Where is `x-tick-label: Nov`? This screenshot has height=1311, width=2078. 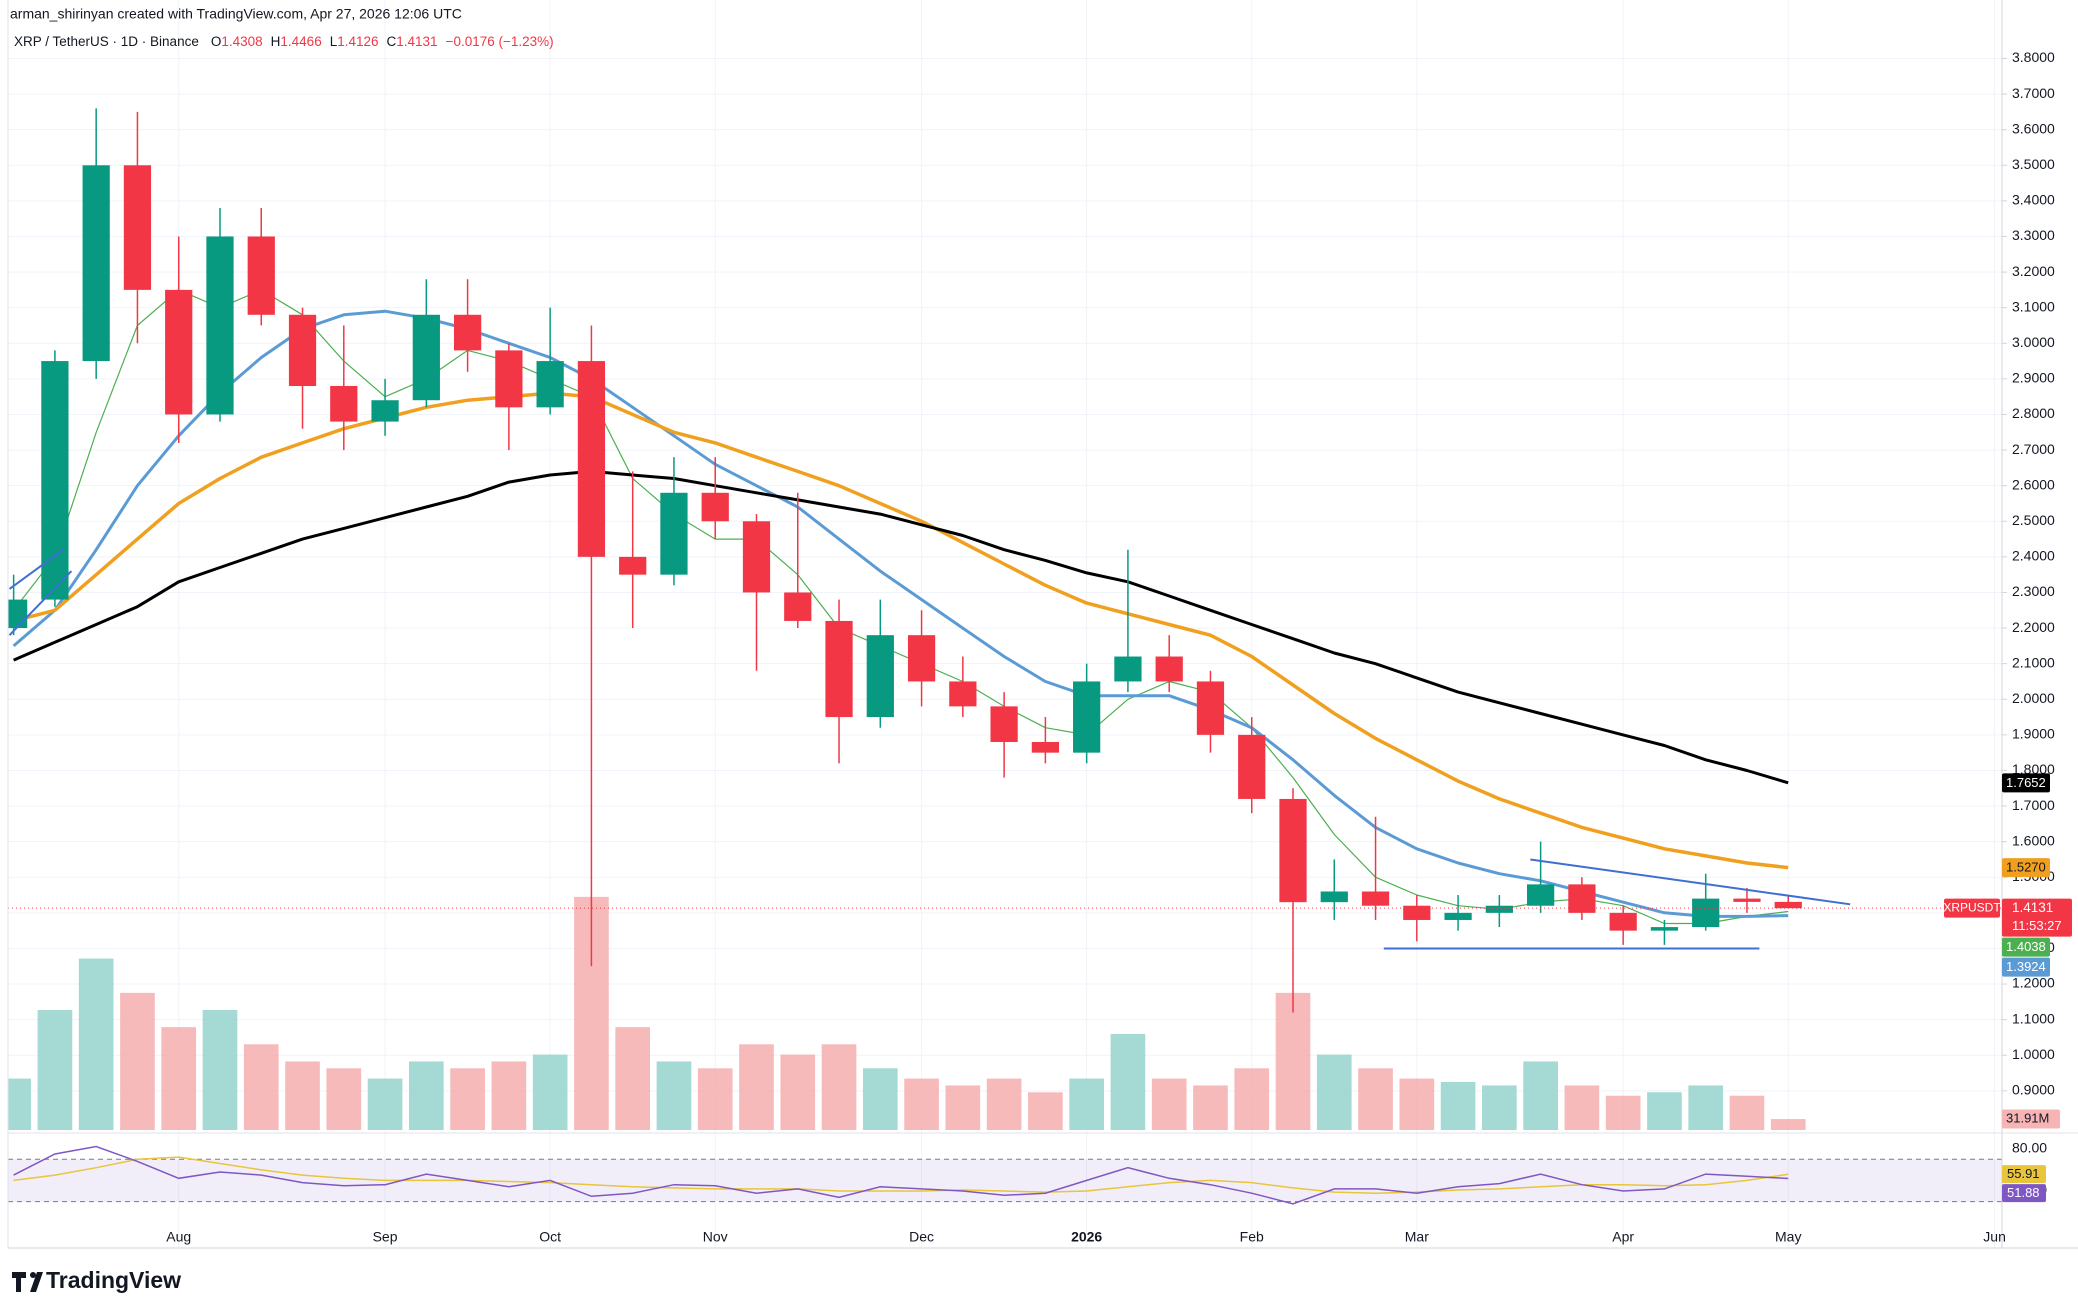 x-tick-label: Nov is located at coordinates (715, 1237).